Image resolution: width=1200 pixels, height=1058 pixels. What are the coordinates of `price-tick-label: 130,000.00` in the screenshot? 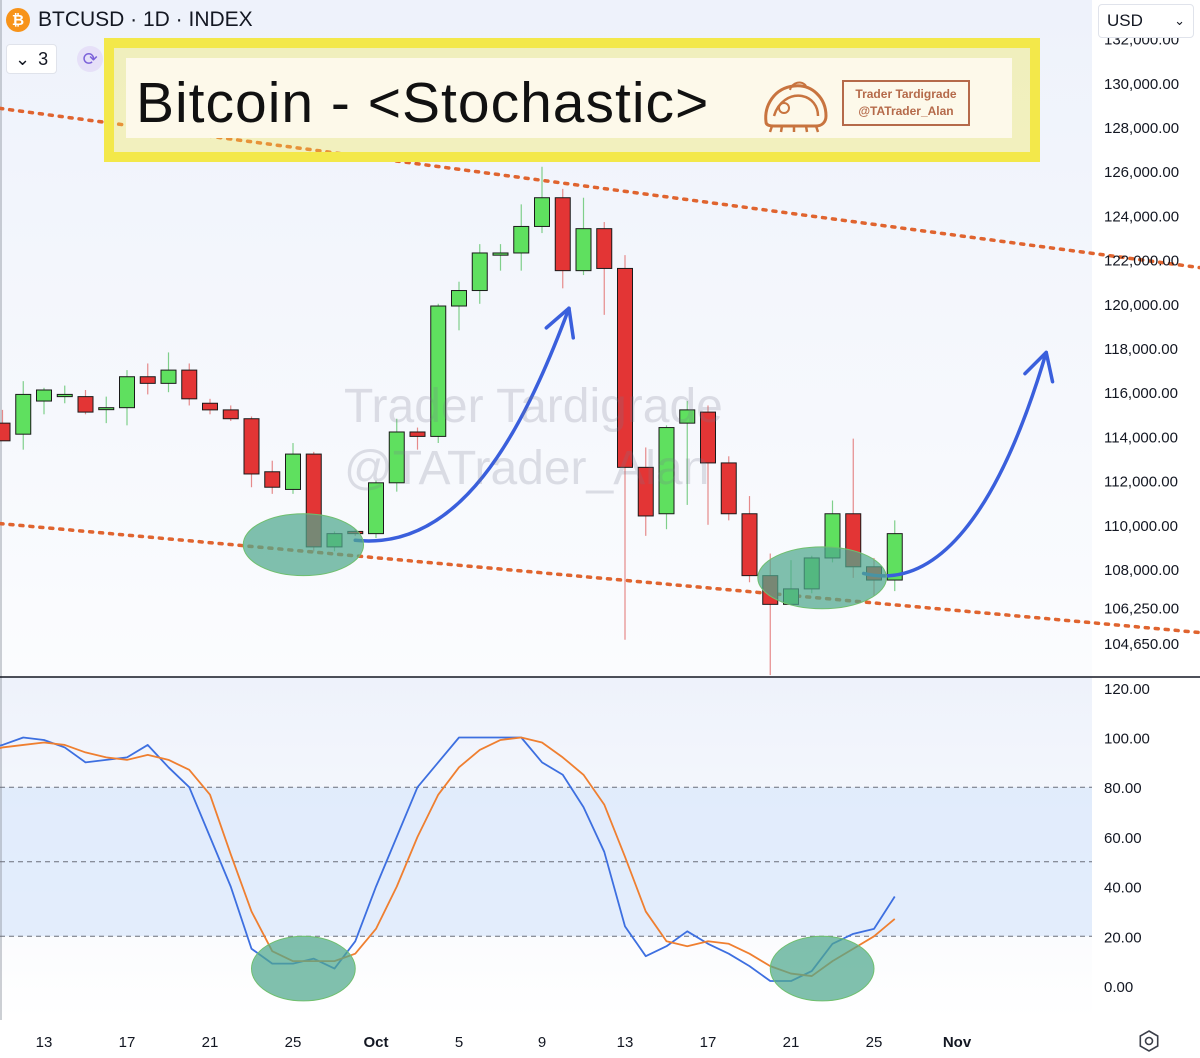 It's located at (1141, 84).